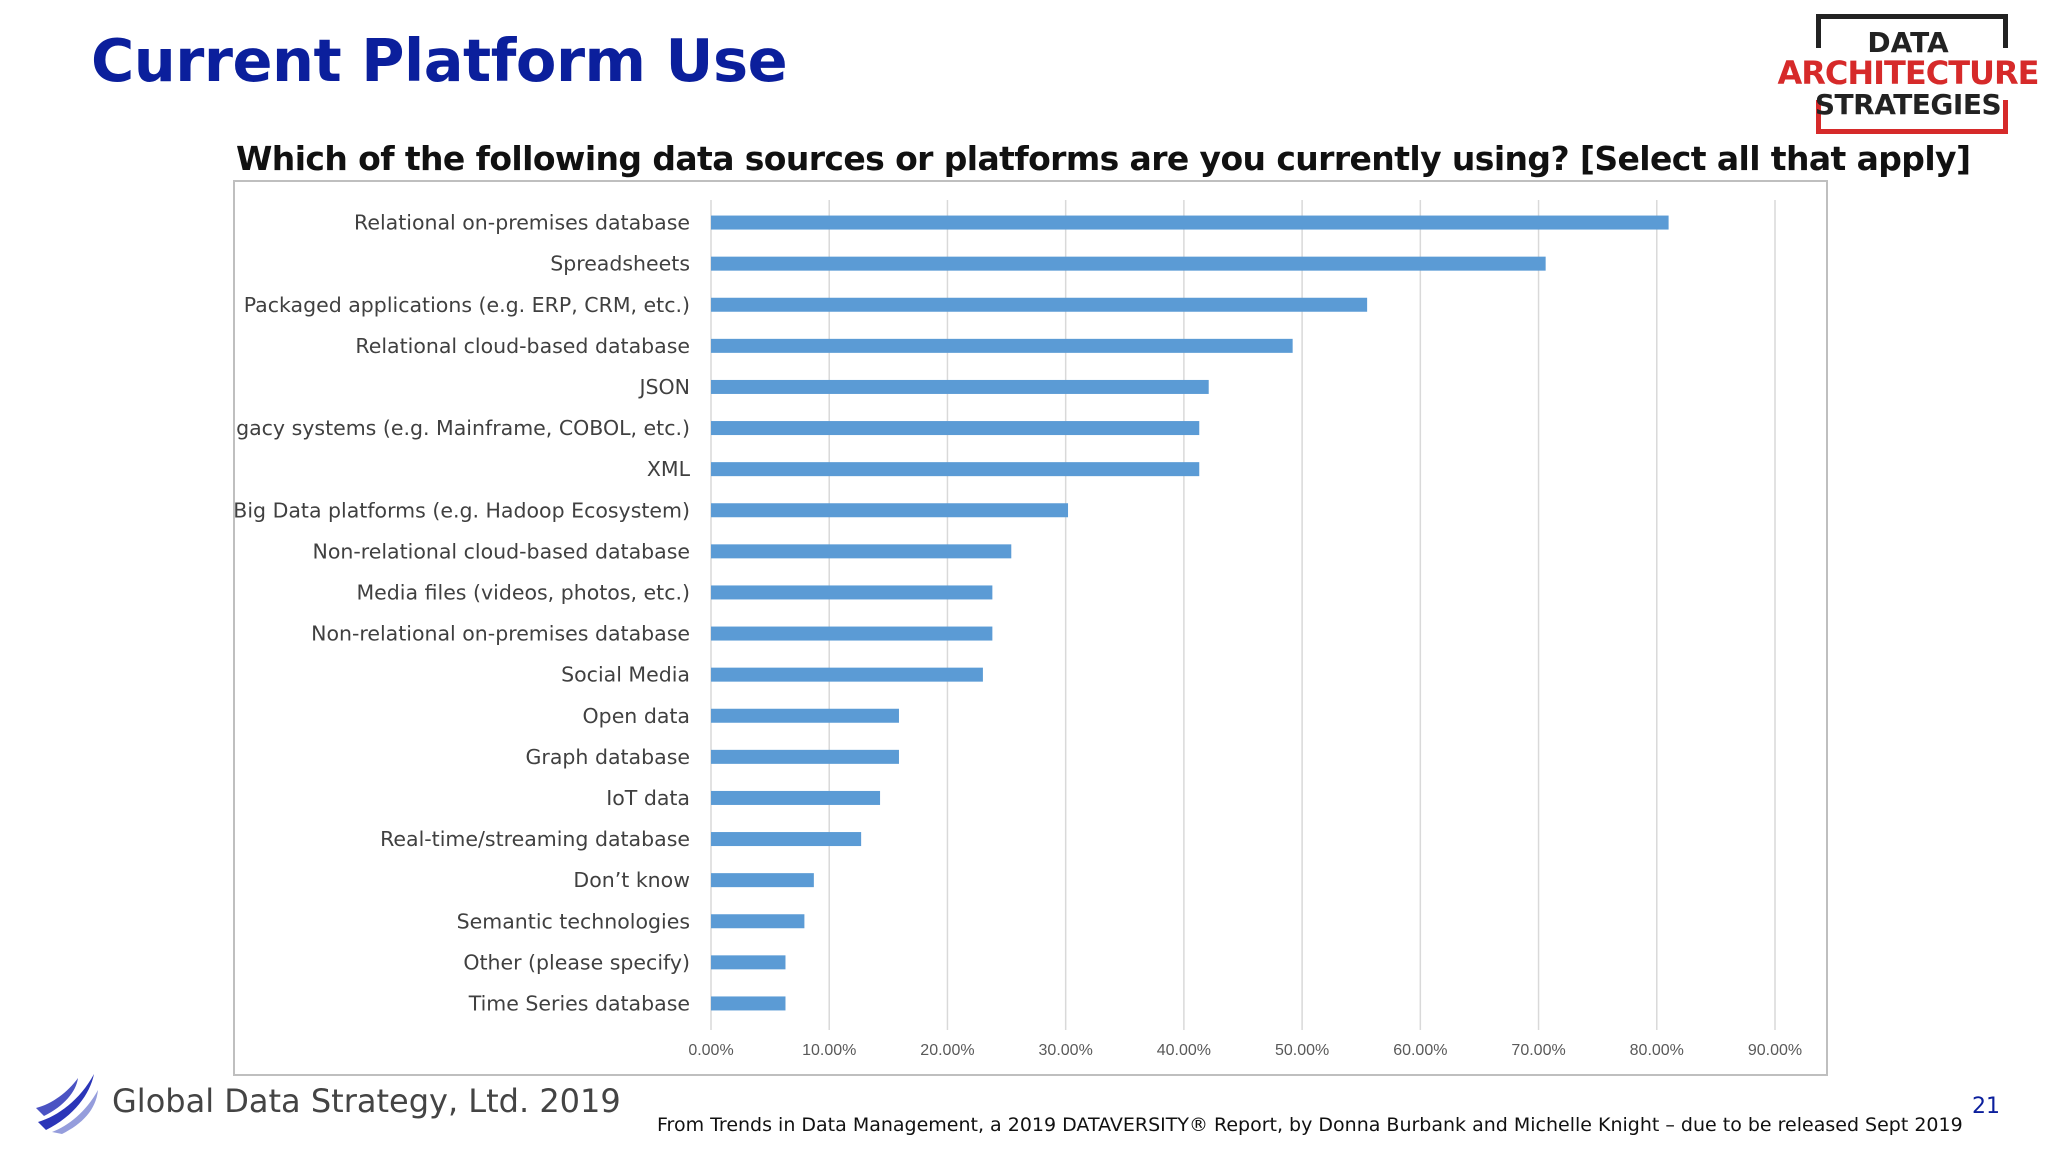 The image size is (2048, 1152). What do you see at coordinates (710, 1050) in the screenshot?
I see `x-tick-label: 0.00%` at bounding box center [710, 1050].